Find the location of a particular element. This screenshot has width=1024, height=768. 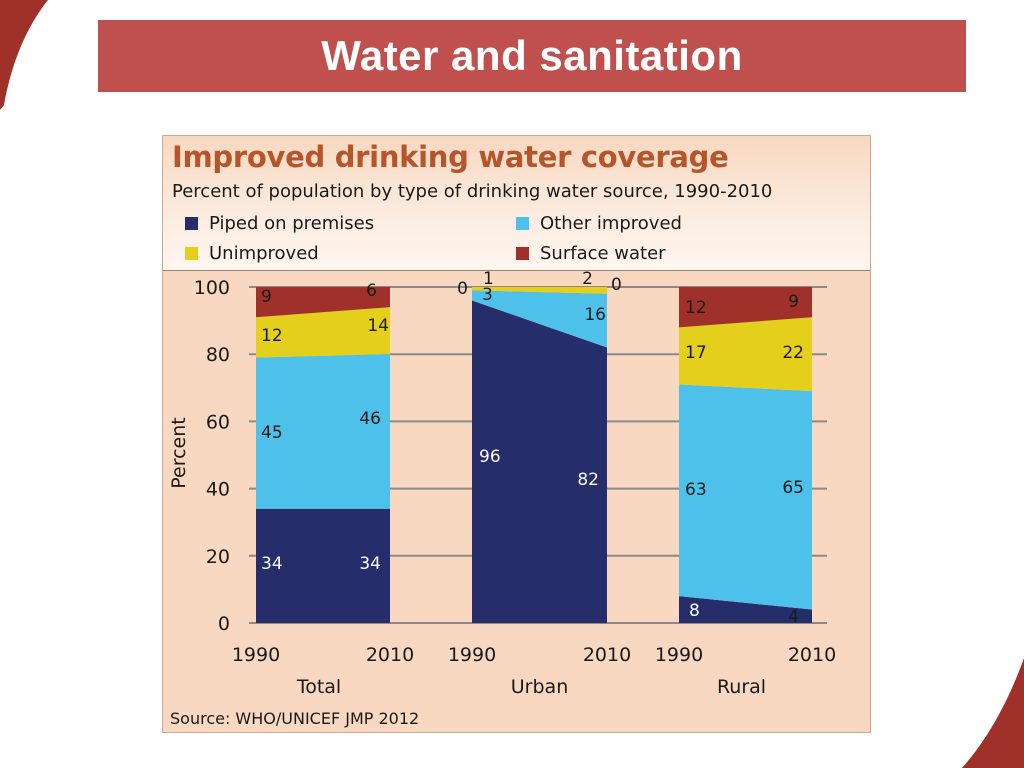

chart-title: Improved drinking water coverage is located at coordinates (450, 157).